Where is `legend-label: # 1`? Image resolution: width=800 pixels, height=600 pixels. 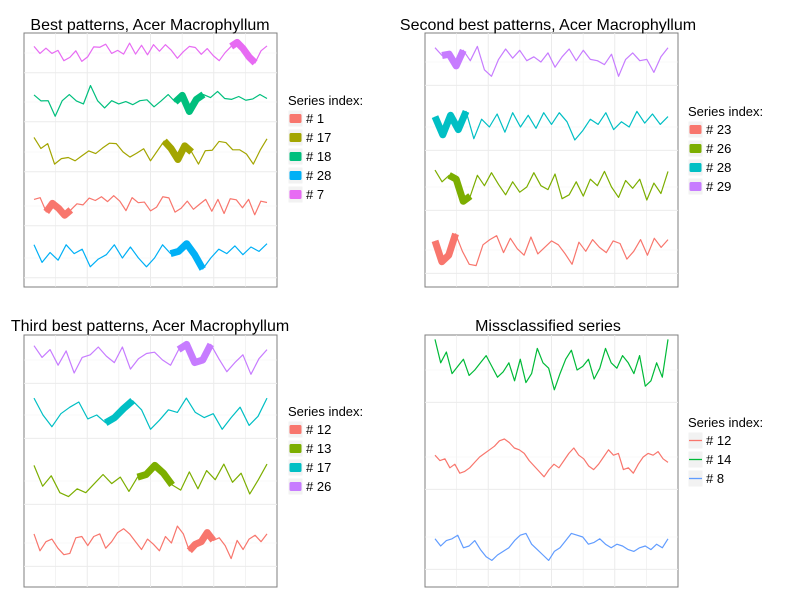
legend-label: # 1 is located at coordinates (315, 118).